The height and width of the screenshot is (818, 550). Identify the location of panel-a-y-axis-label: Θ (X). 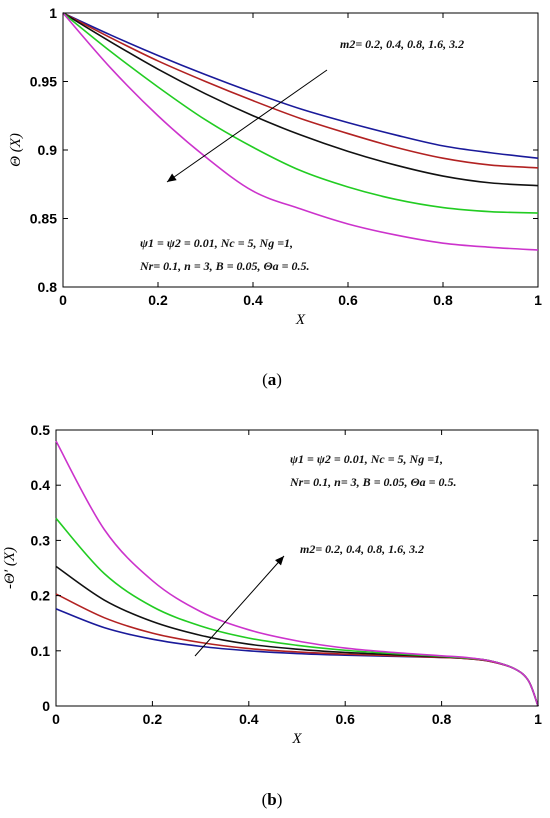
(16, 150).